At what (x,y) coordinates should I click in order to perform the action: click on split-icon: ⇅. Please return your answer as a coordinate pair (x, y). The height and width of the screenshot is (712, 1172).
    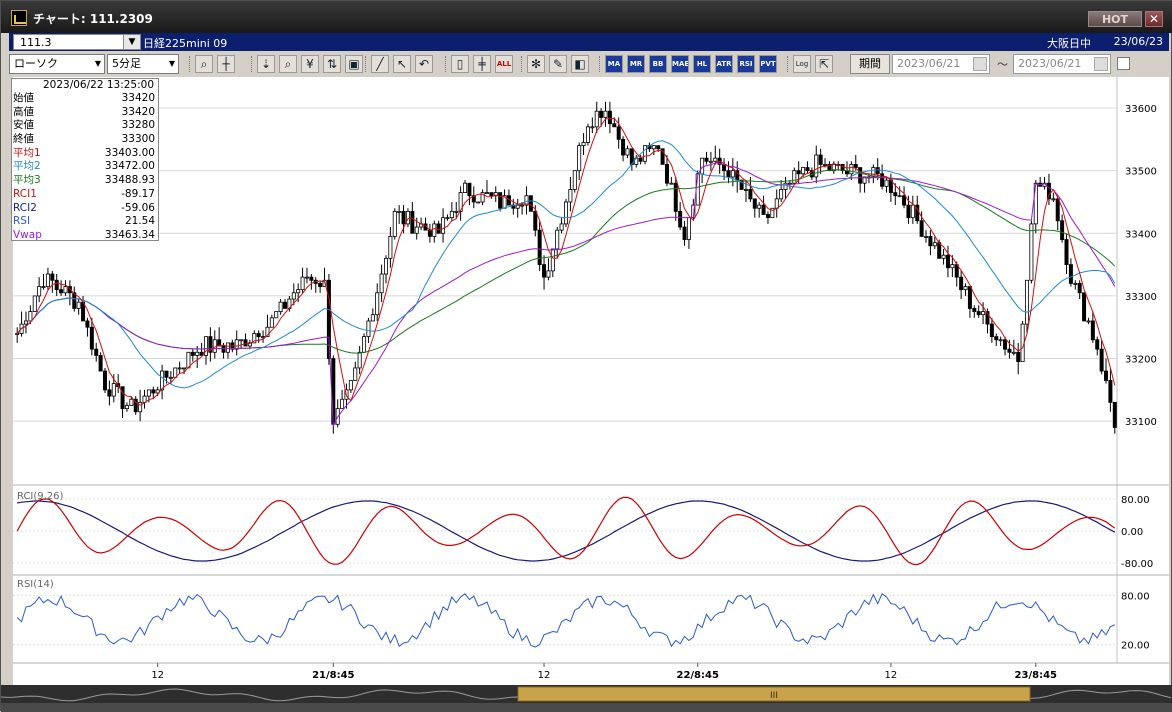
    Looking at the image, I should click on (332, 64).